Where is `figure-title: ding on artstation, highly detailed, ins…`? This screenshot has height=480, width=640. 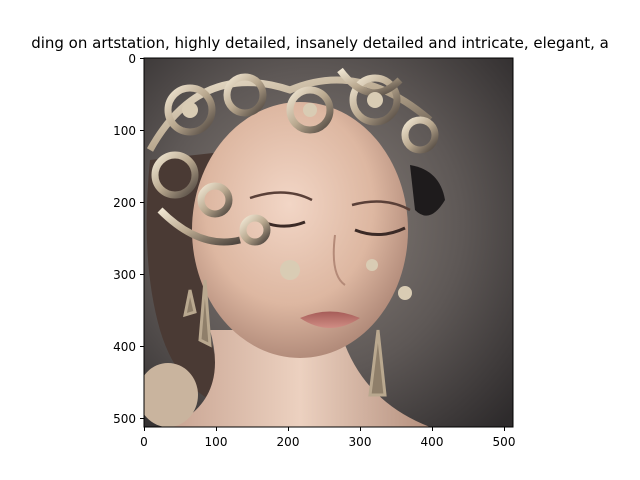 figure-title: ding on artstation, highly detailed, ins… is located at coordinates (320, 43).